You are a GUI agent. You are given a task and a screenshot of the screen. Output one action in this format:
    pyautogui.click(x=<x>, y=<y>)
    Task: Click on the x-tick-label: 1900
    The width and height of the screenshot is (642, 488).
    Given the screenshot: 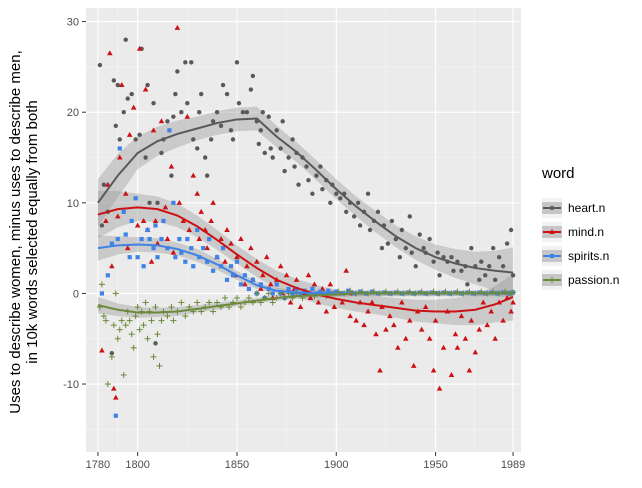 What is the action you would take?
    pyautogui.click(x=336, y=465)
    